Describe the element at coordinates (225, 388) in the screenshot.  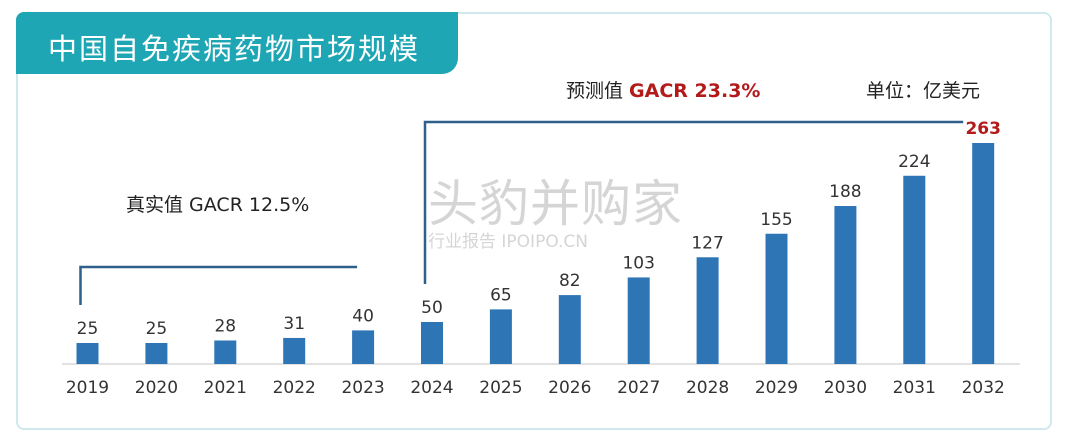
I see `x-tick-2021: 2021` at that location.